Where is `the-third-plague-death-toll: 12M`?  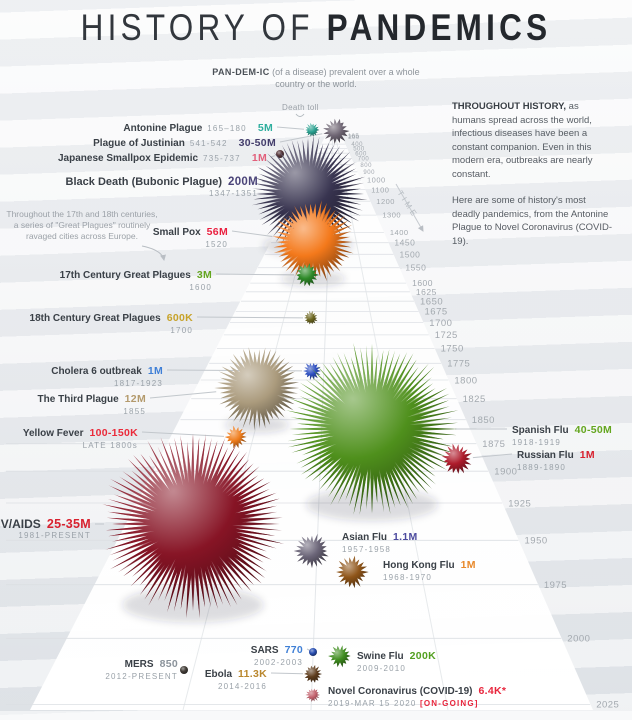
the-third-plague-death-toll: 12M is located at coordinates (135, 399).